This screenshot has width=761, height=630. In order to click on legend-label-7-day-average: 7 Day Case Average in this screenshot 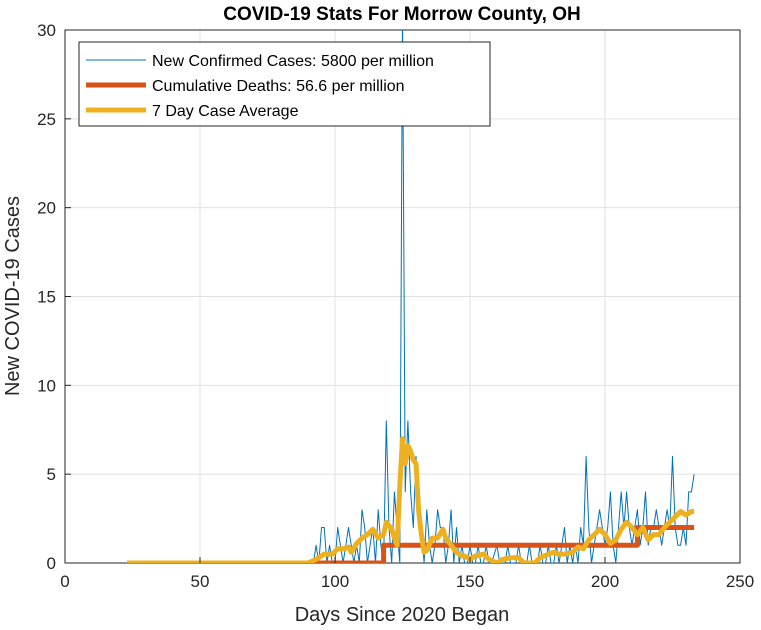, I will do `click(225, 111)`.